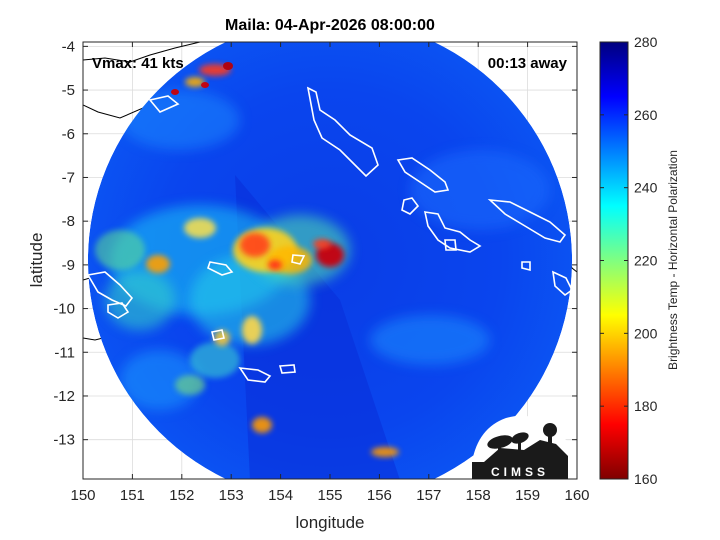  What do you see at coordinates (629, 260) in the screenshot?
I see `colorbar-ticks: 280 260 240 220 200 180 160` at bounding box center [629, 260].